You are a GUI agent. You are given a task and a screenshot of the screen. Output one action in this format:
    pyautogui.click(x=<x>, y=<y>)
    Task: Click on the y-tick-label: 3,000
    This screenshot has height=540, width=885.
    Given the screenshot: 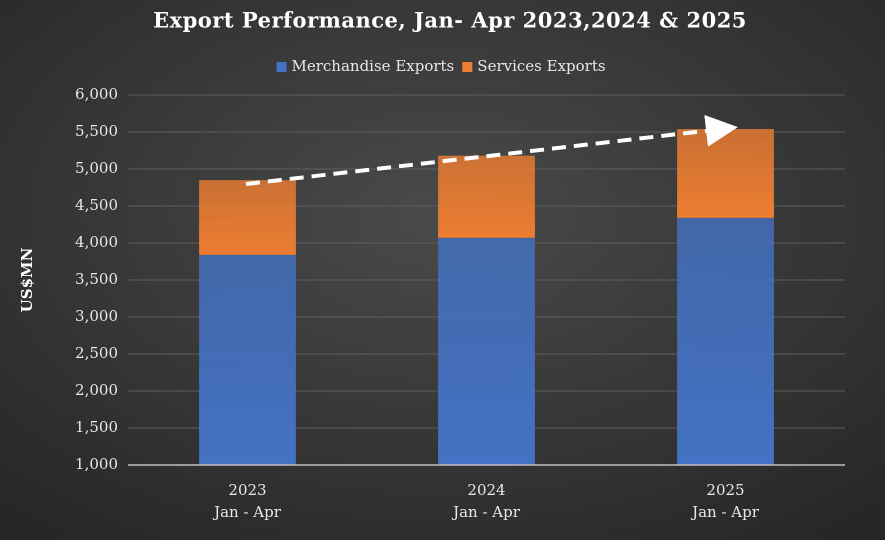 What is the action you would take?
    pyautogui.click(x=96, y=316)
    